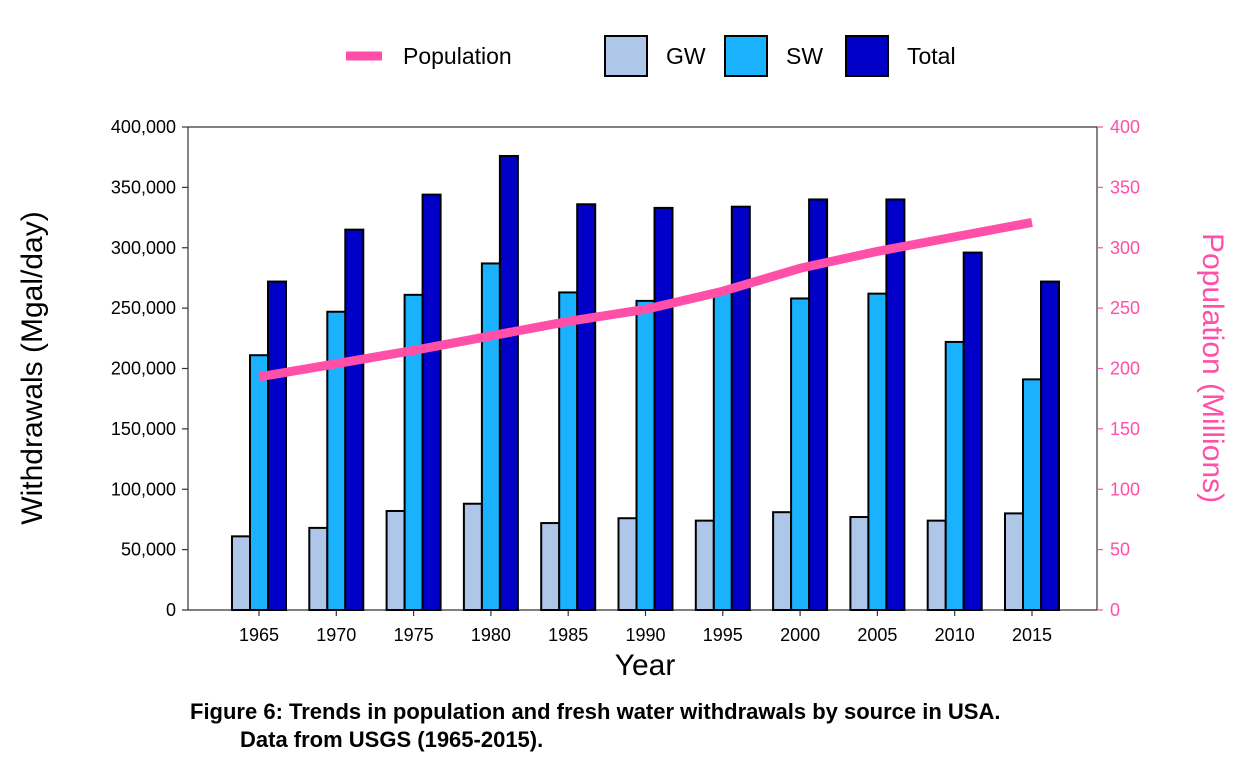 The height and width of the screenshot is (768, 1248). Describe the element at coordinates (318, 569) in the screenshot. I see `bar-gw-1970` at that location.